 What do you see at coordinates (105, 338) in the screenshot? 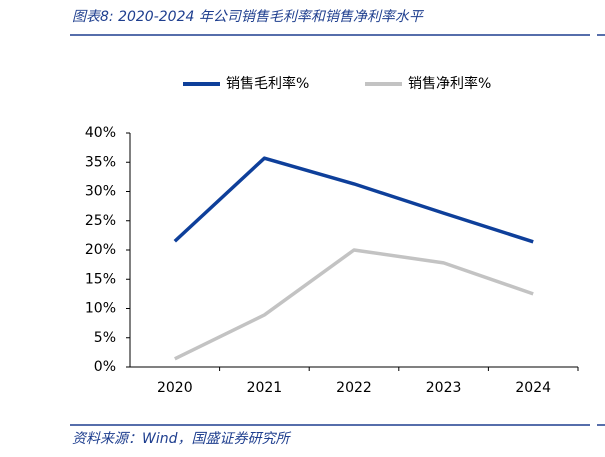
I see `y-tick-label: 5%` at bounding box center [105, 338].